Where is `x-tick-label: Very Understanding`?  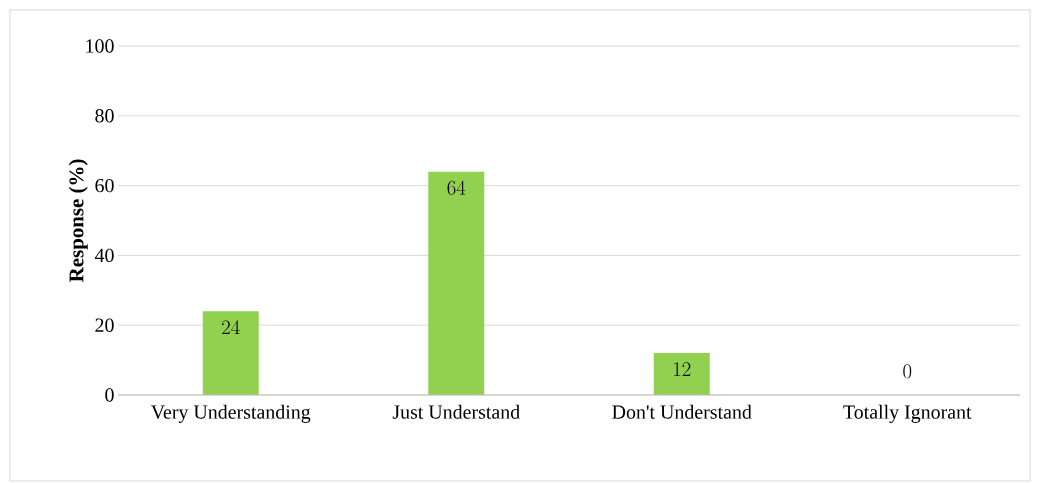 x-tick-label: Very Understanding is located at coordinates (231, 413).